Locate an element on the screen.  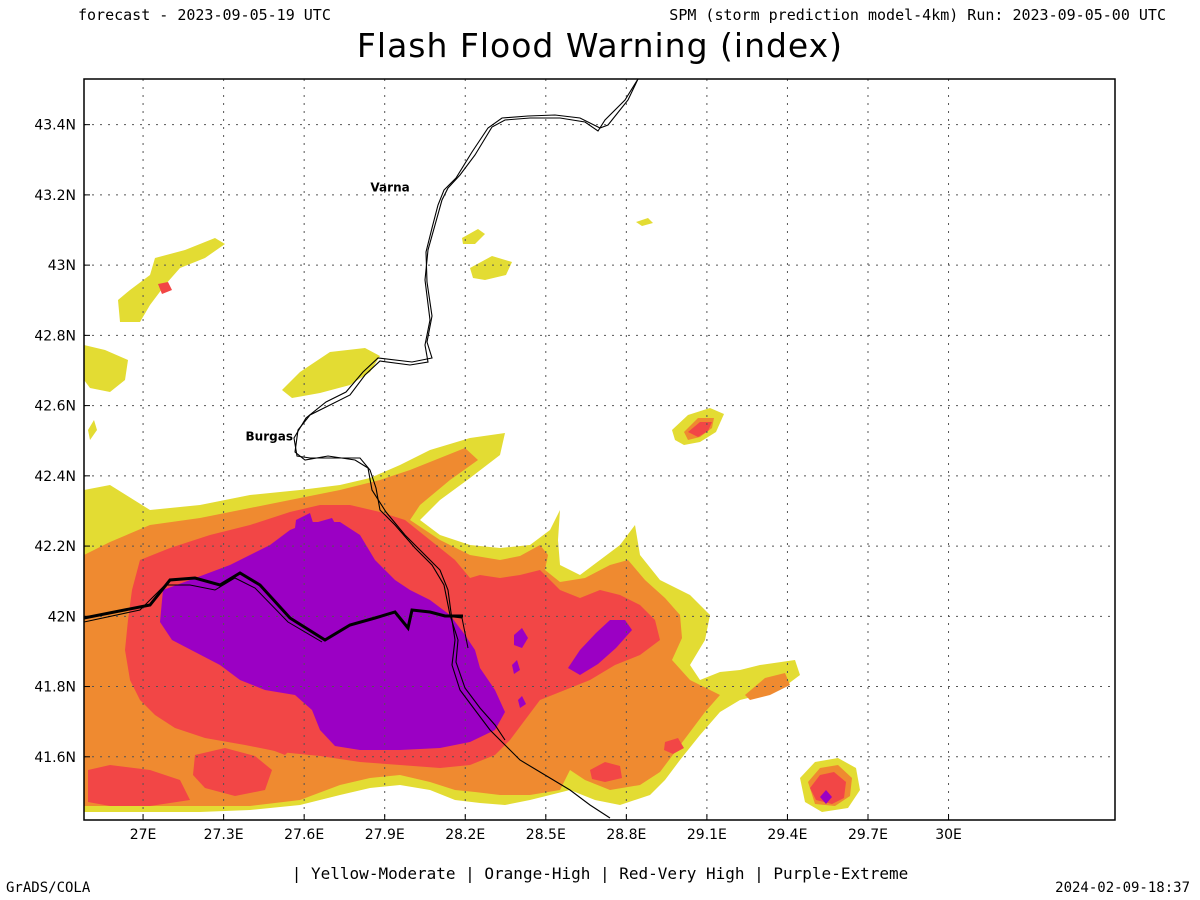
x-tick-label: 28.8E is located at coordinates (626, 835).